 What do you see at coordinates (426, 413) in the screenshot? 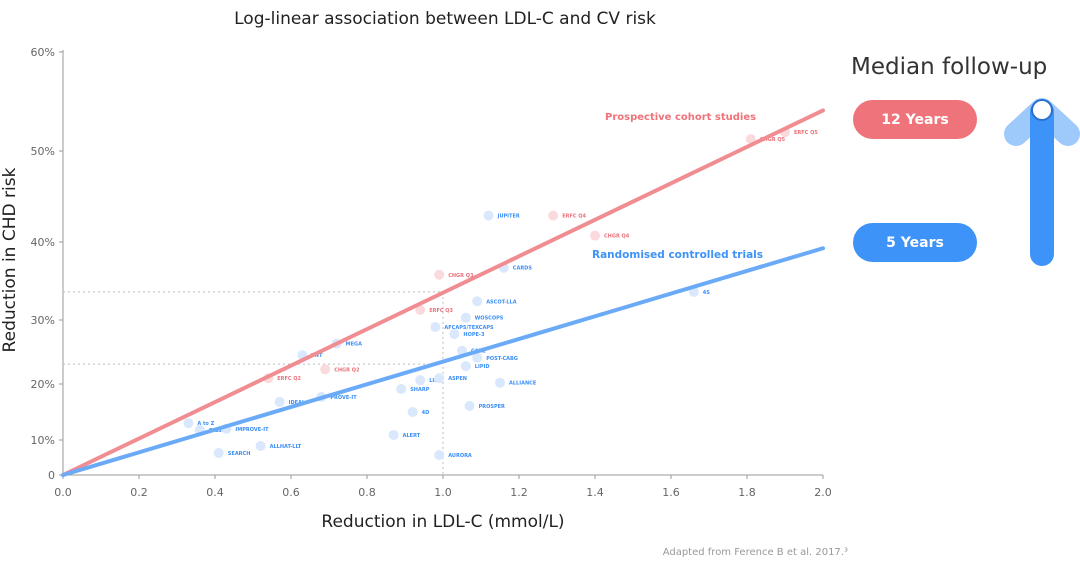
I see `rct-point-label: 4D` at bounding box center [426, 413].